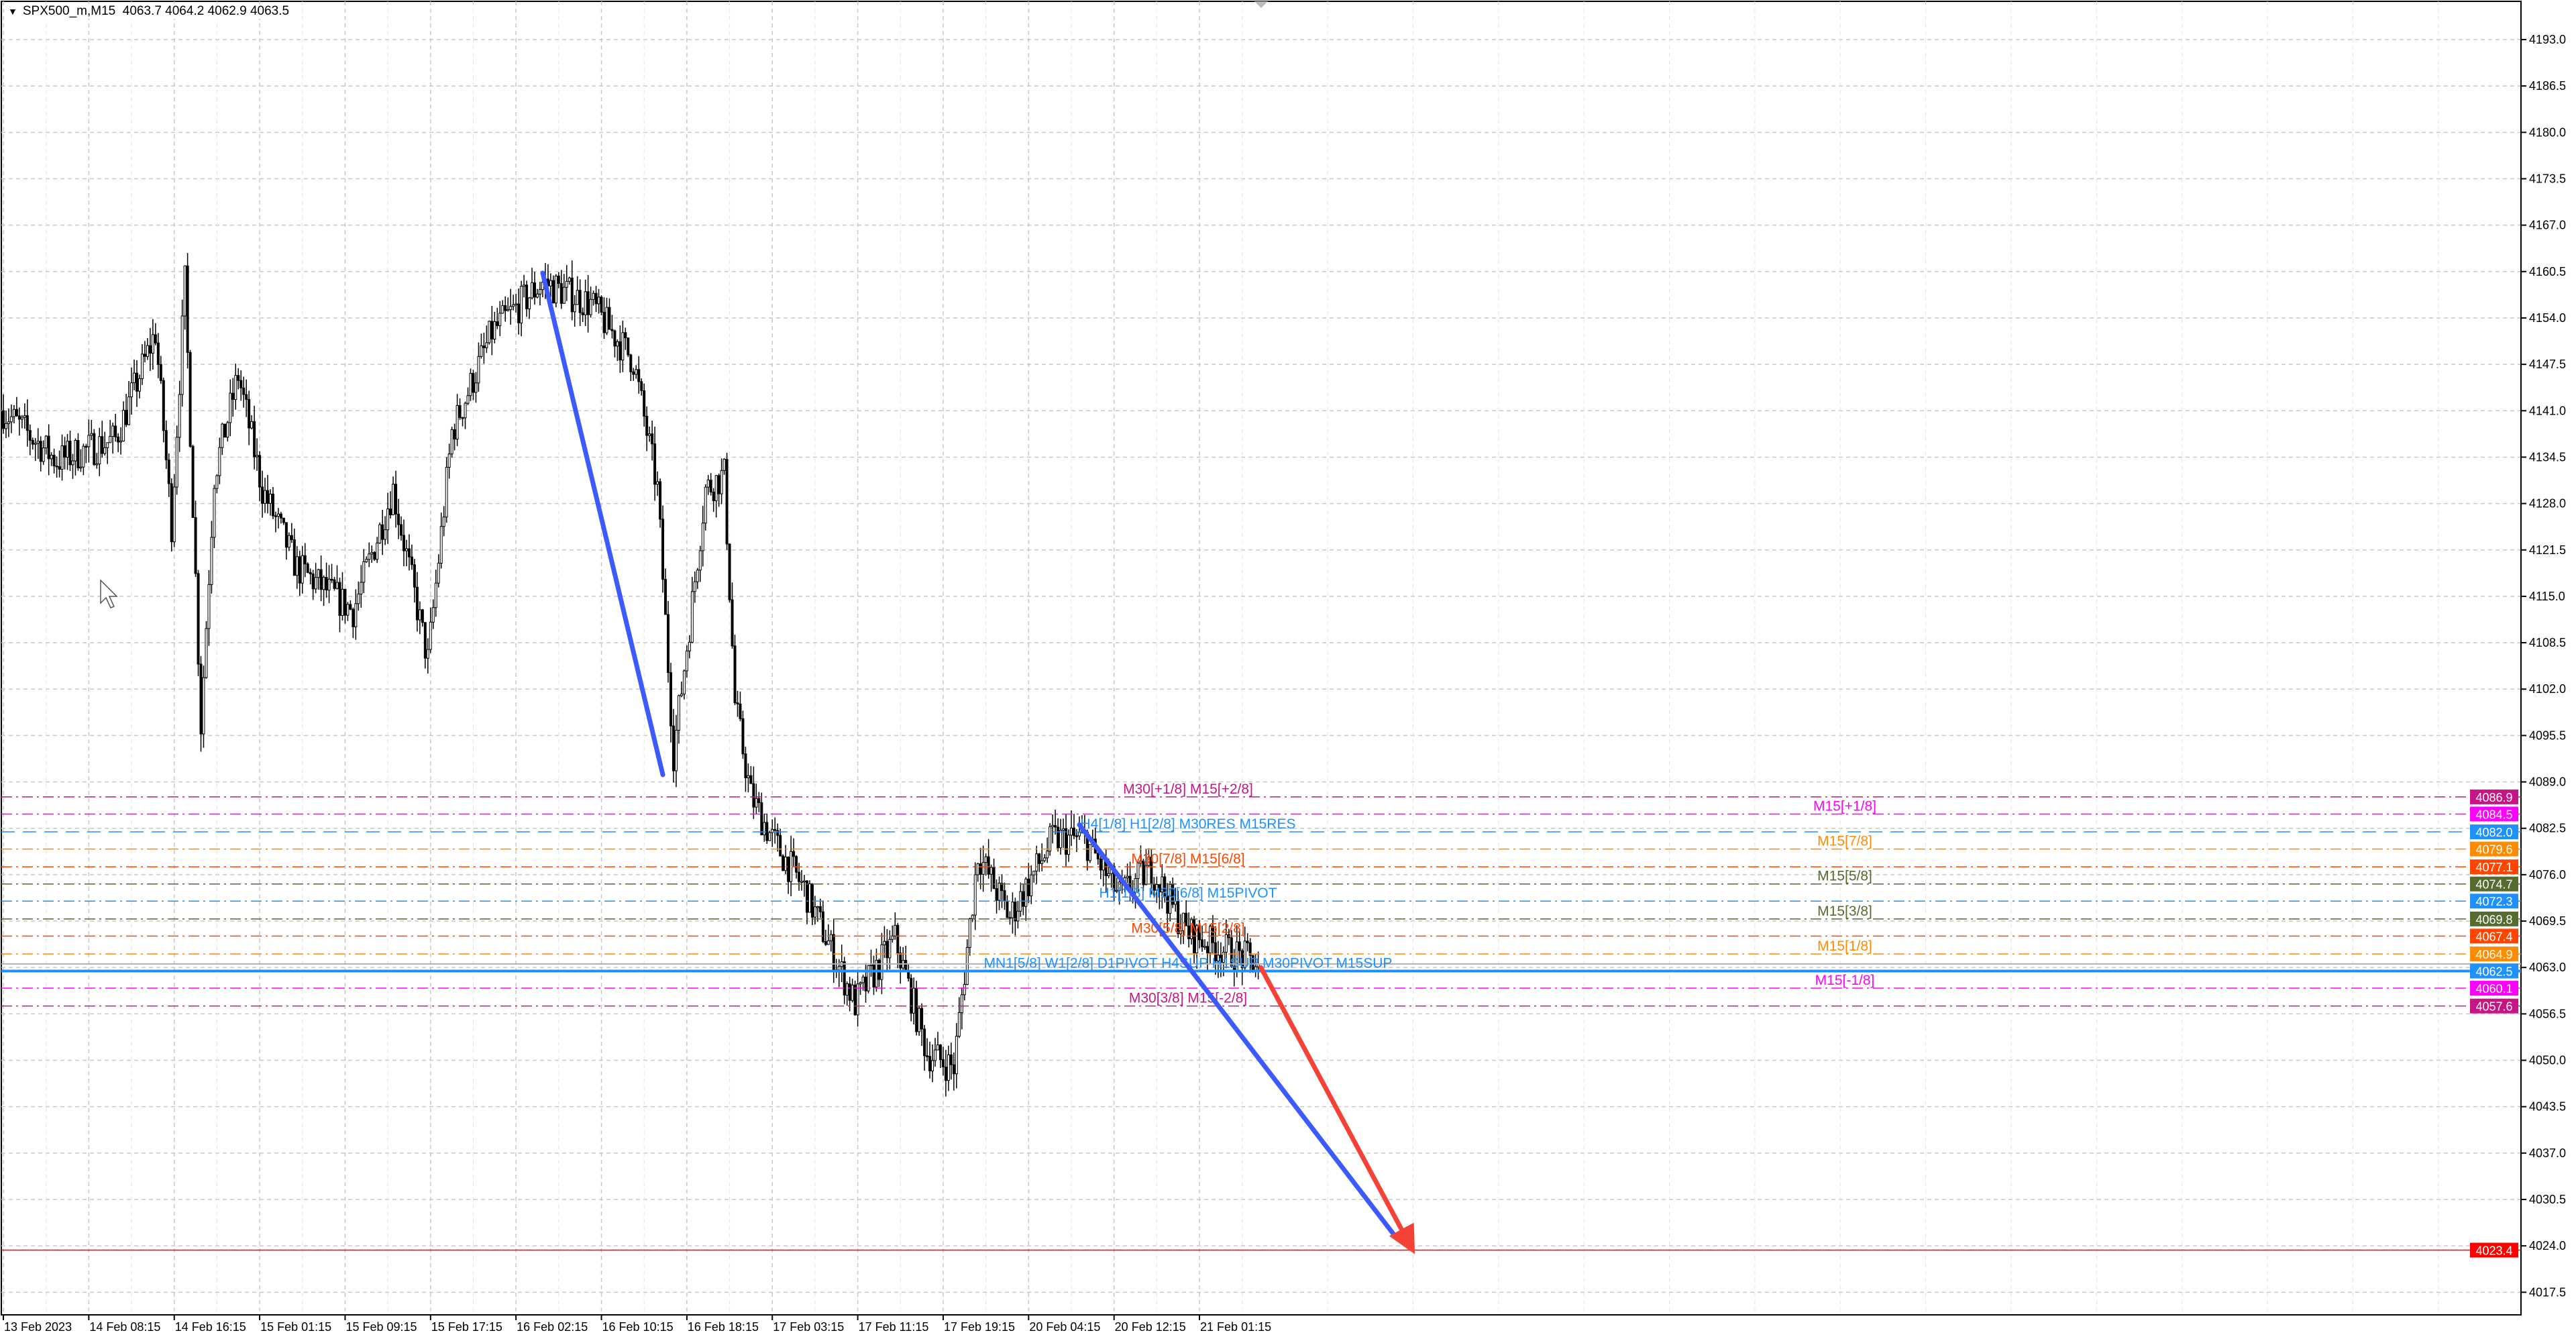 This screenshot has width=2576, height=1339. I want to click on y-tick-label: 4186.5, so click(2547, 86).